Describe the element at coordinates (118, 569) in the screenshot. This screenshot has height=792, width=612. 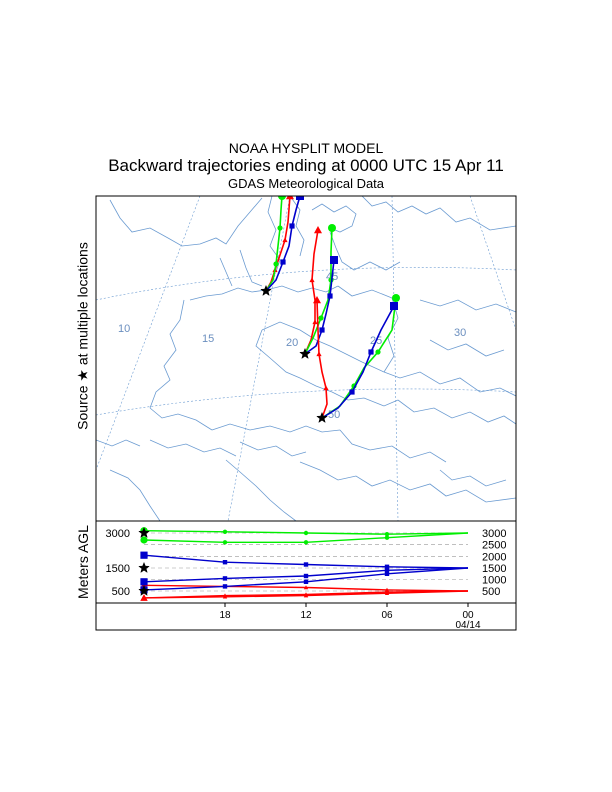
I see `height-left-tick: 1500` at that location.